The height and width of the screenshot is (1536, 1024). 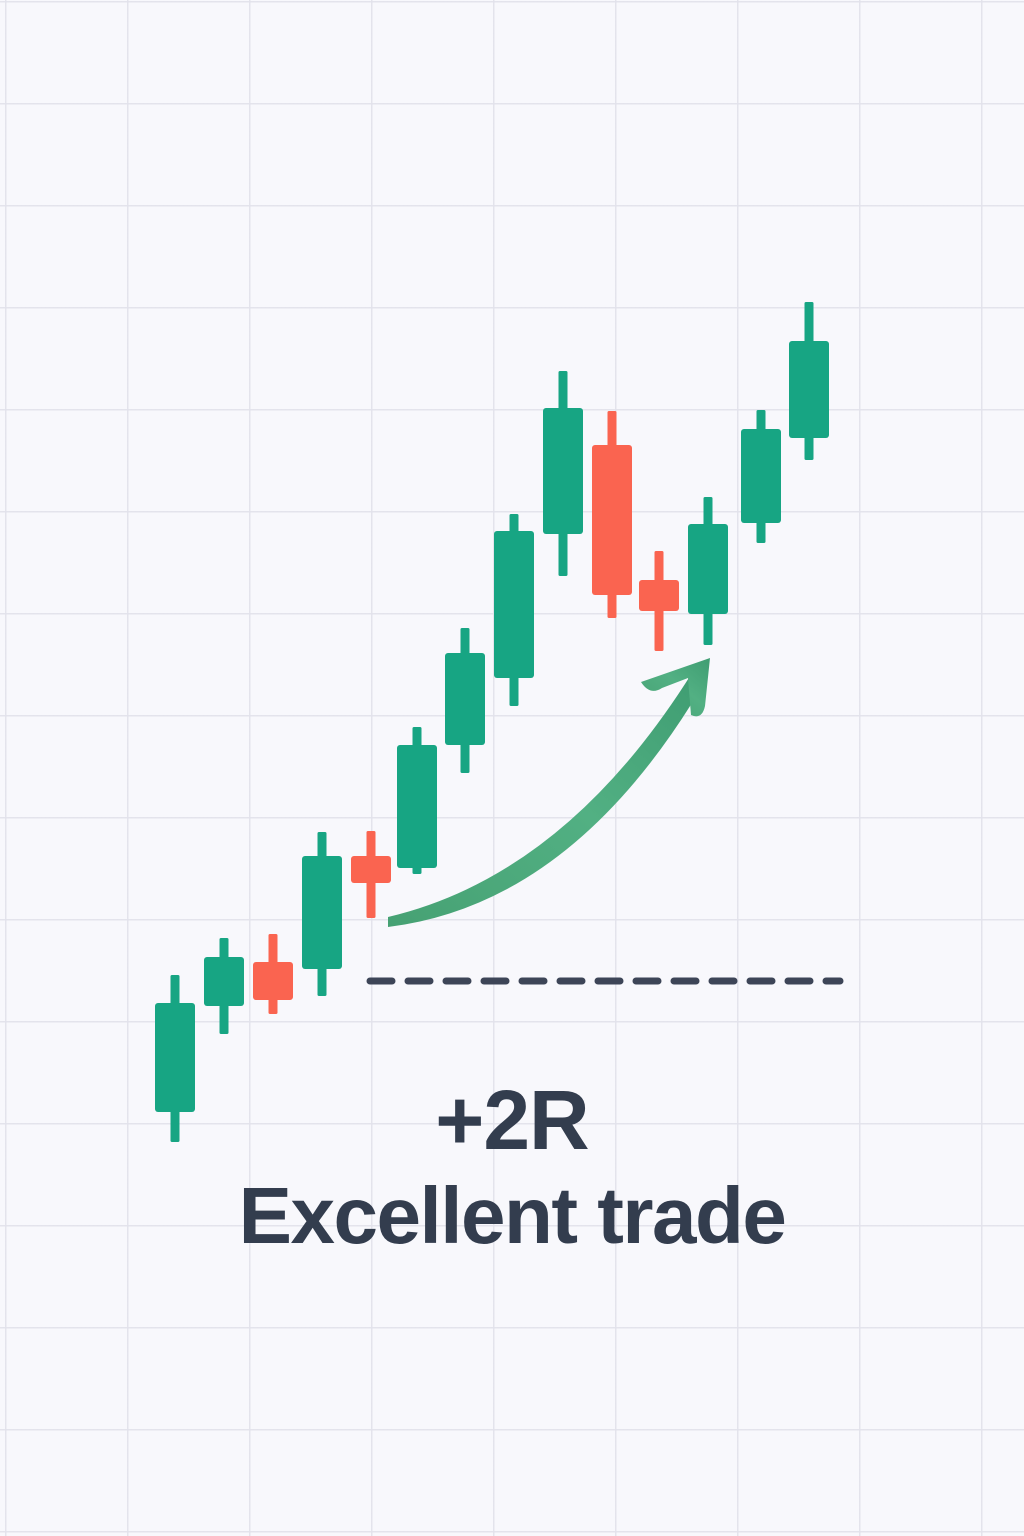 I want to click on candle-2-bullish, so click(x=224, y=986).